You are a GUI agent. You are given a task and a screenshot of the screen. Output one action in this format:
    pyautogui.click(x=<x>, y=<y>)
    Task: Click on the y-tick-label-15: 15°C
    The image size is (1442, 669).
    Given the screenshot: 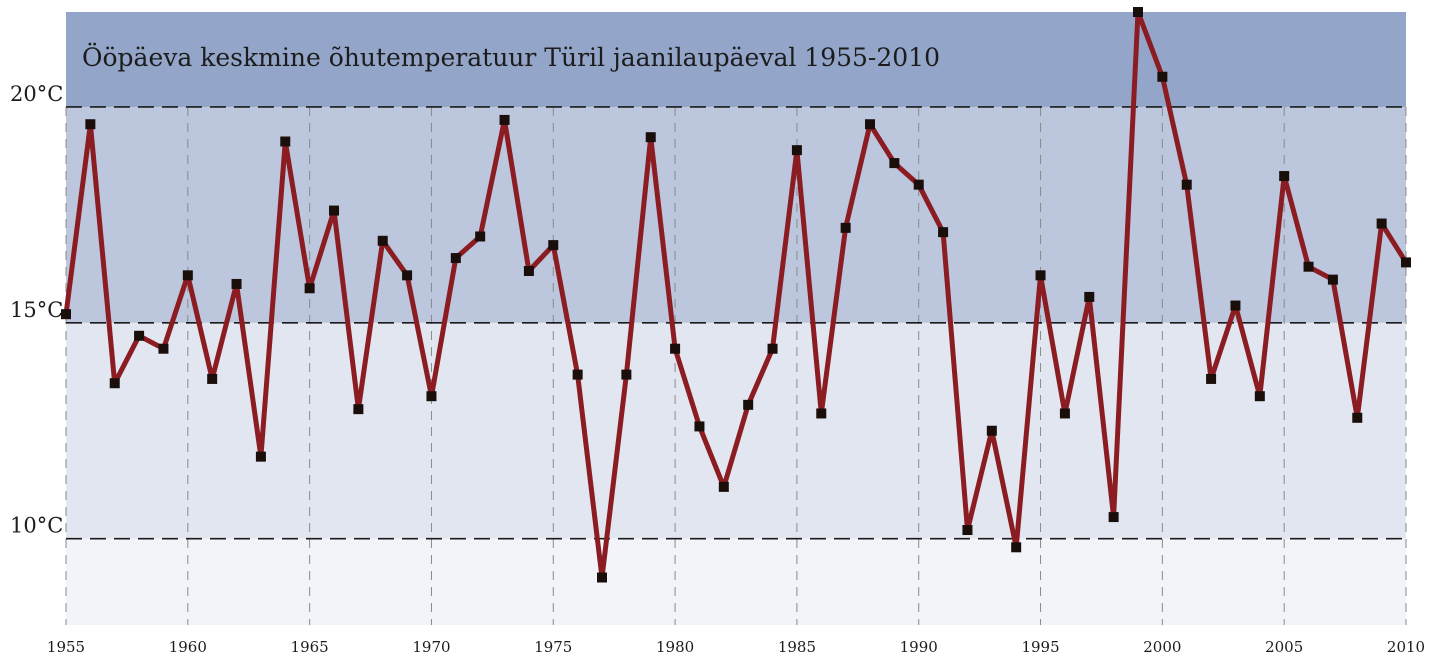 What is the action you would take?
    pyautogui.click(x=36, y=310)
    